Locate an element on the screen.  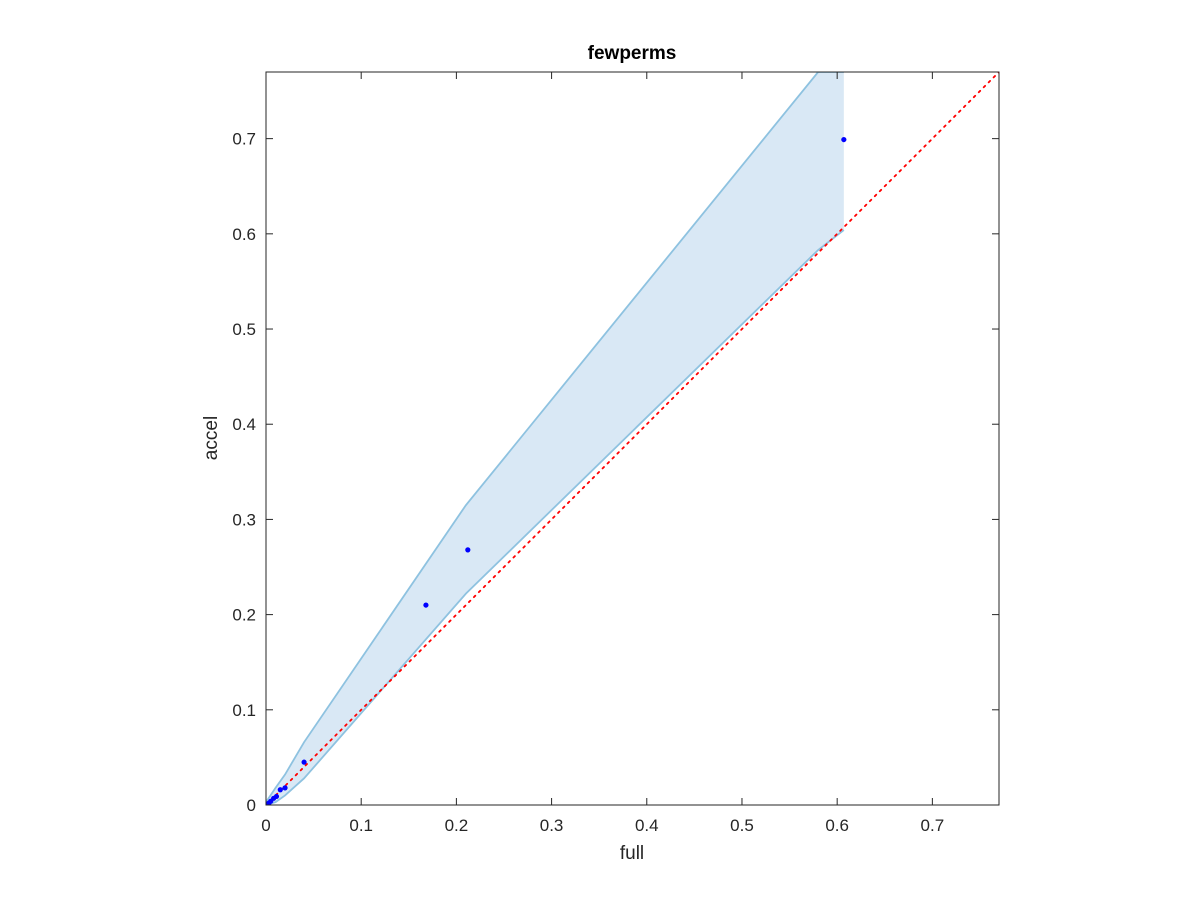
y-tick-label: 0.2 is located at coordinates (244, 615).